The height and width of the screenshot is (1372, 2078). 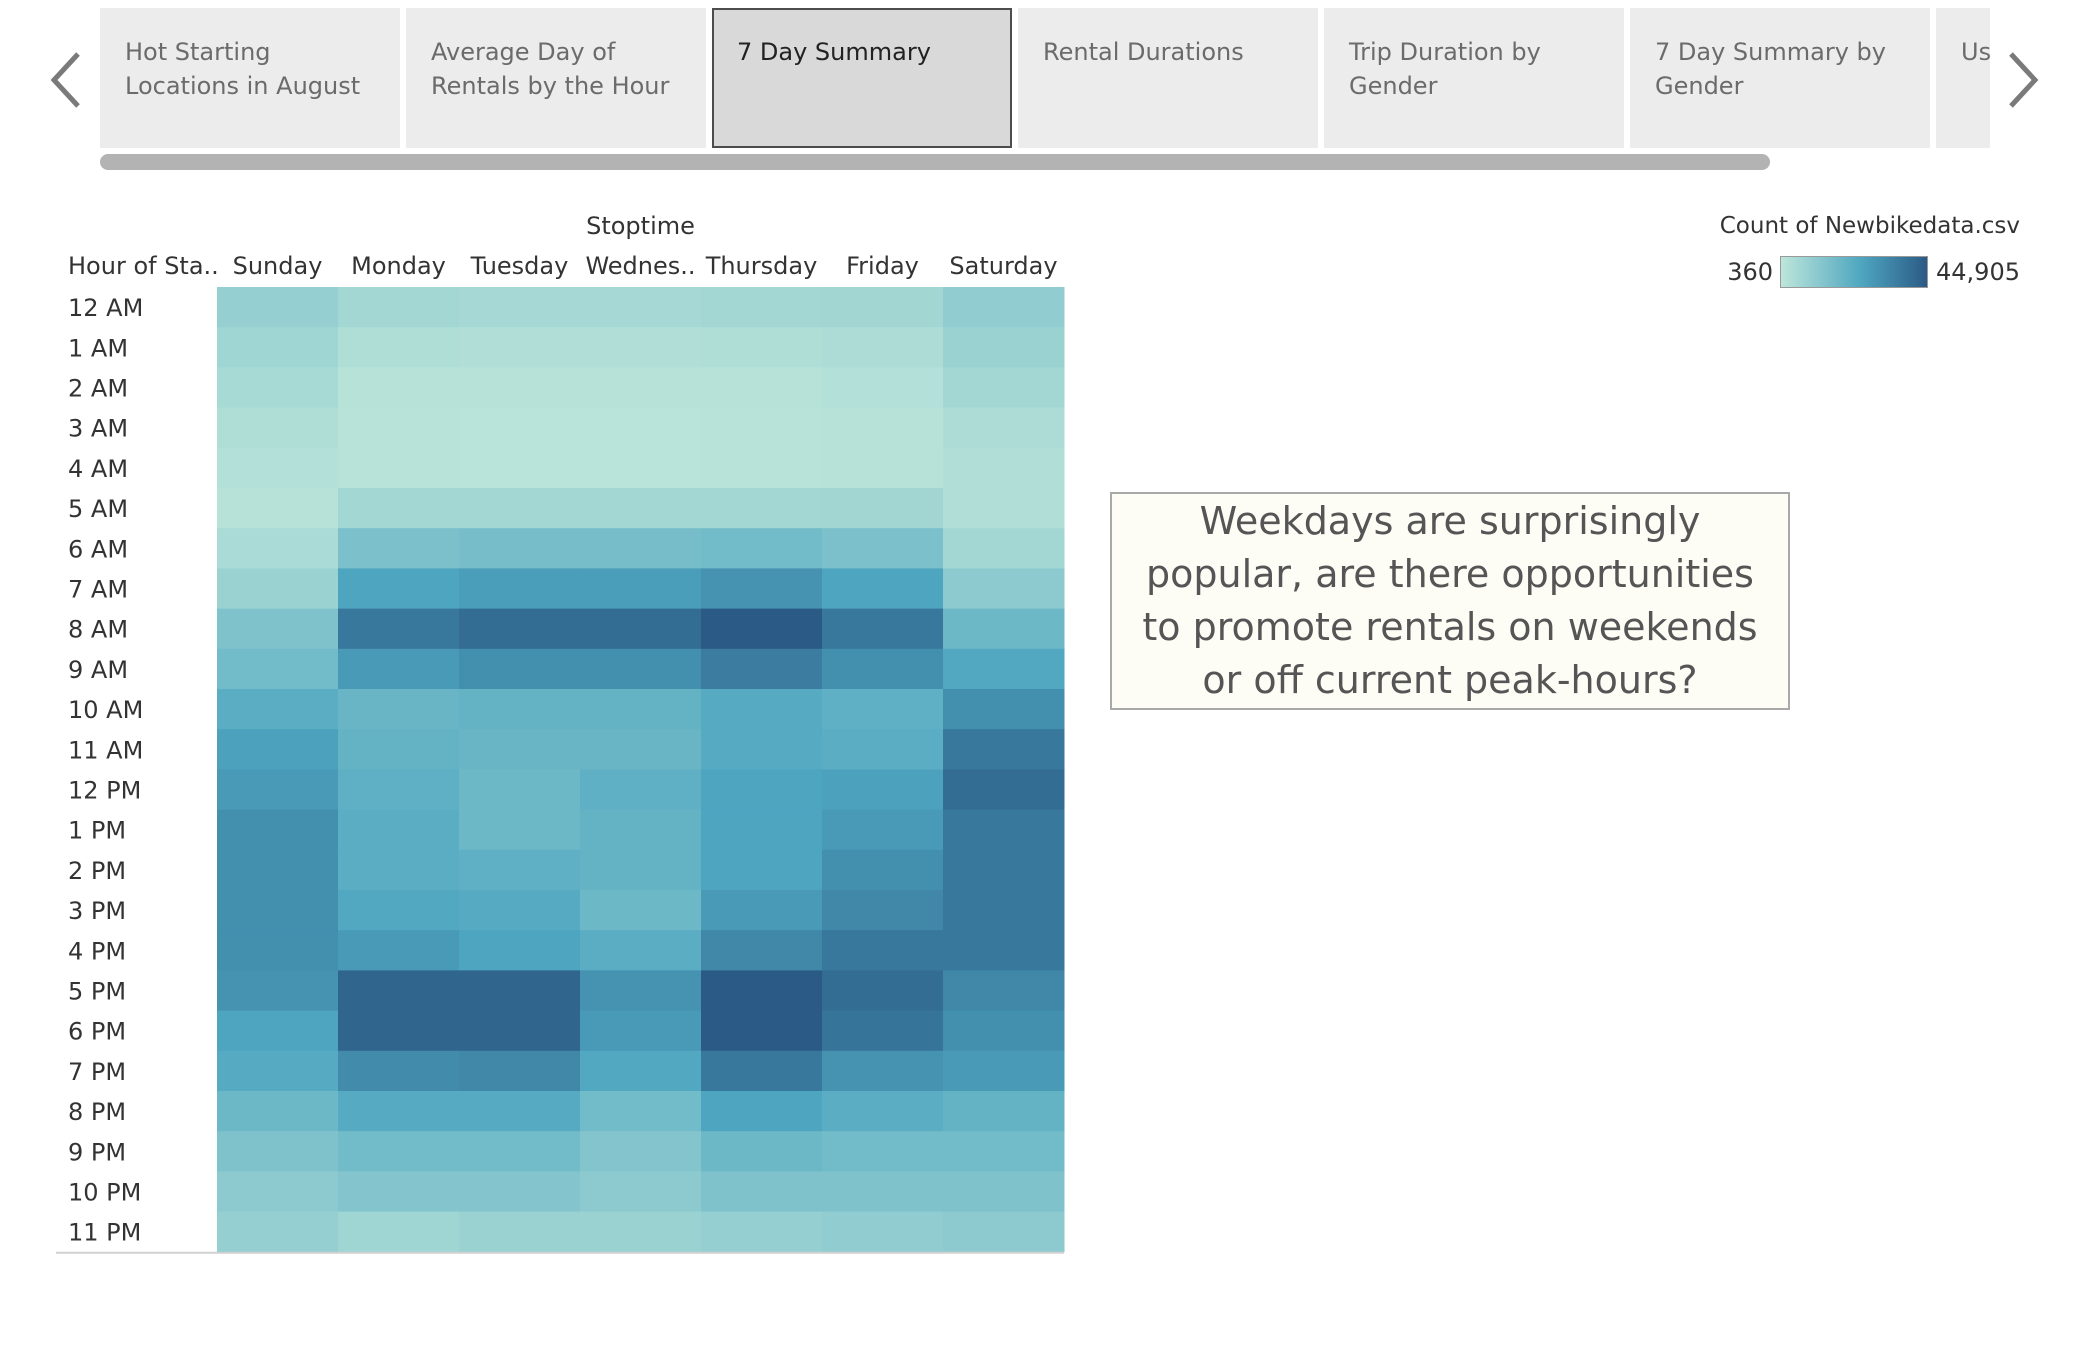 What do you see at coordinates (66, 80) in the screenshot?
I see `chevron-left-icon` at bounding box center [66, 80].